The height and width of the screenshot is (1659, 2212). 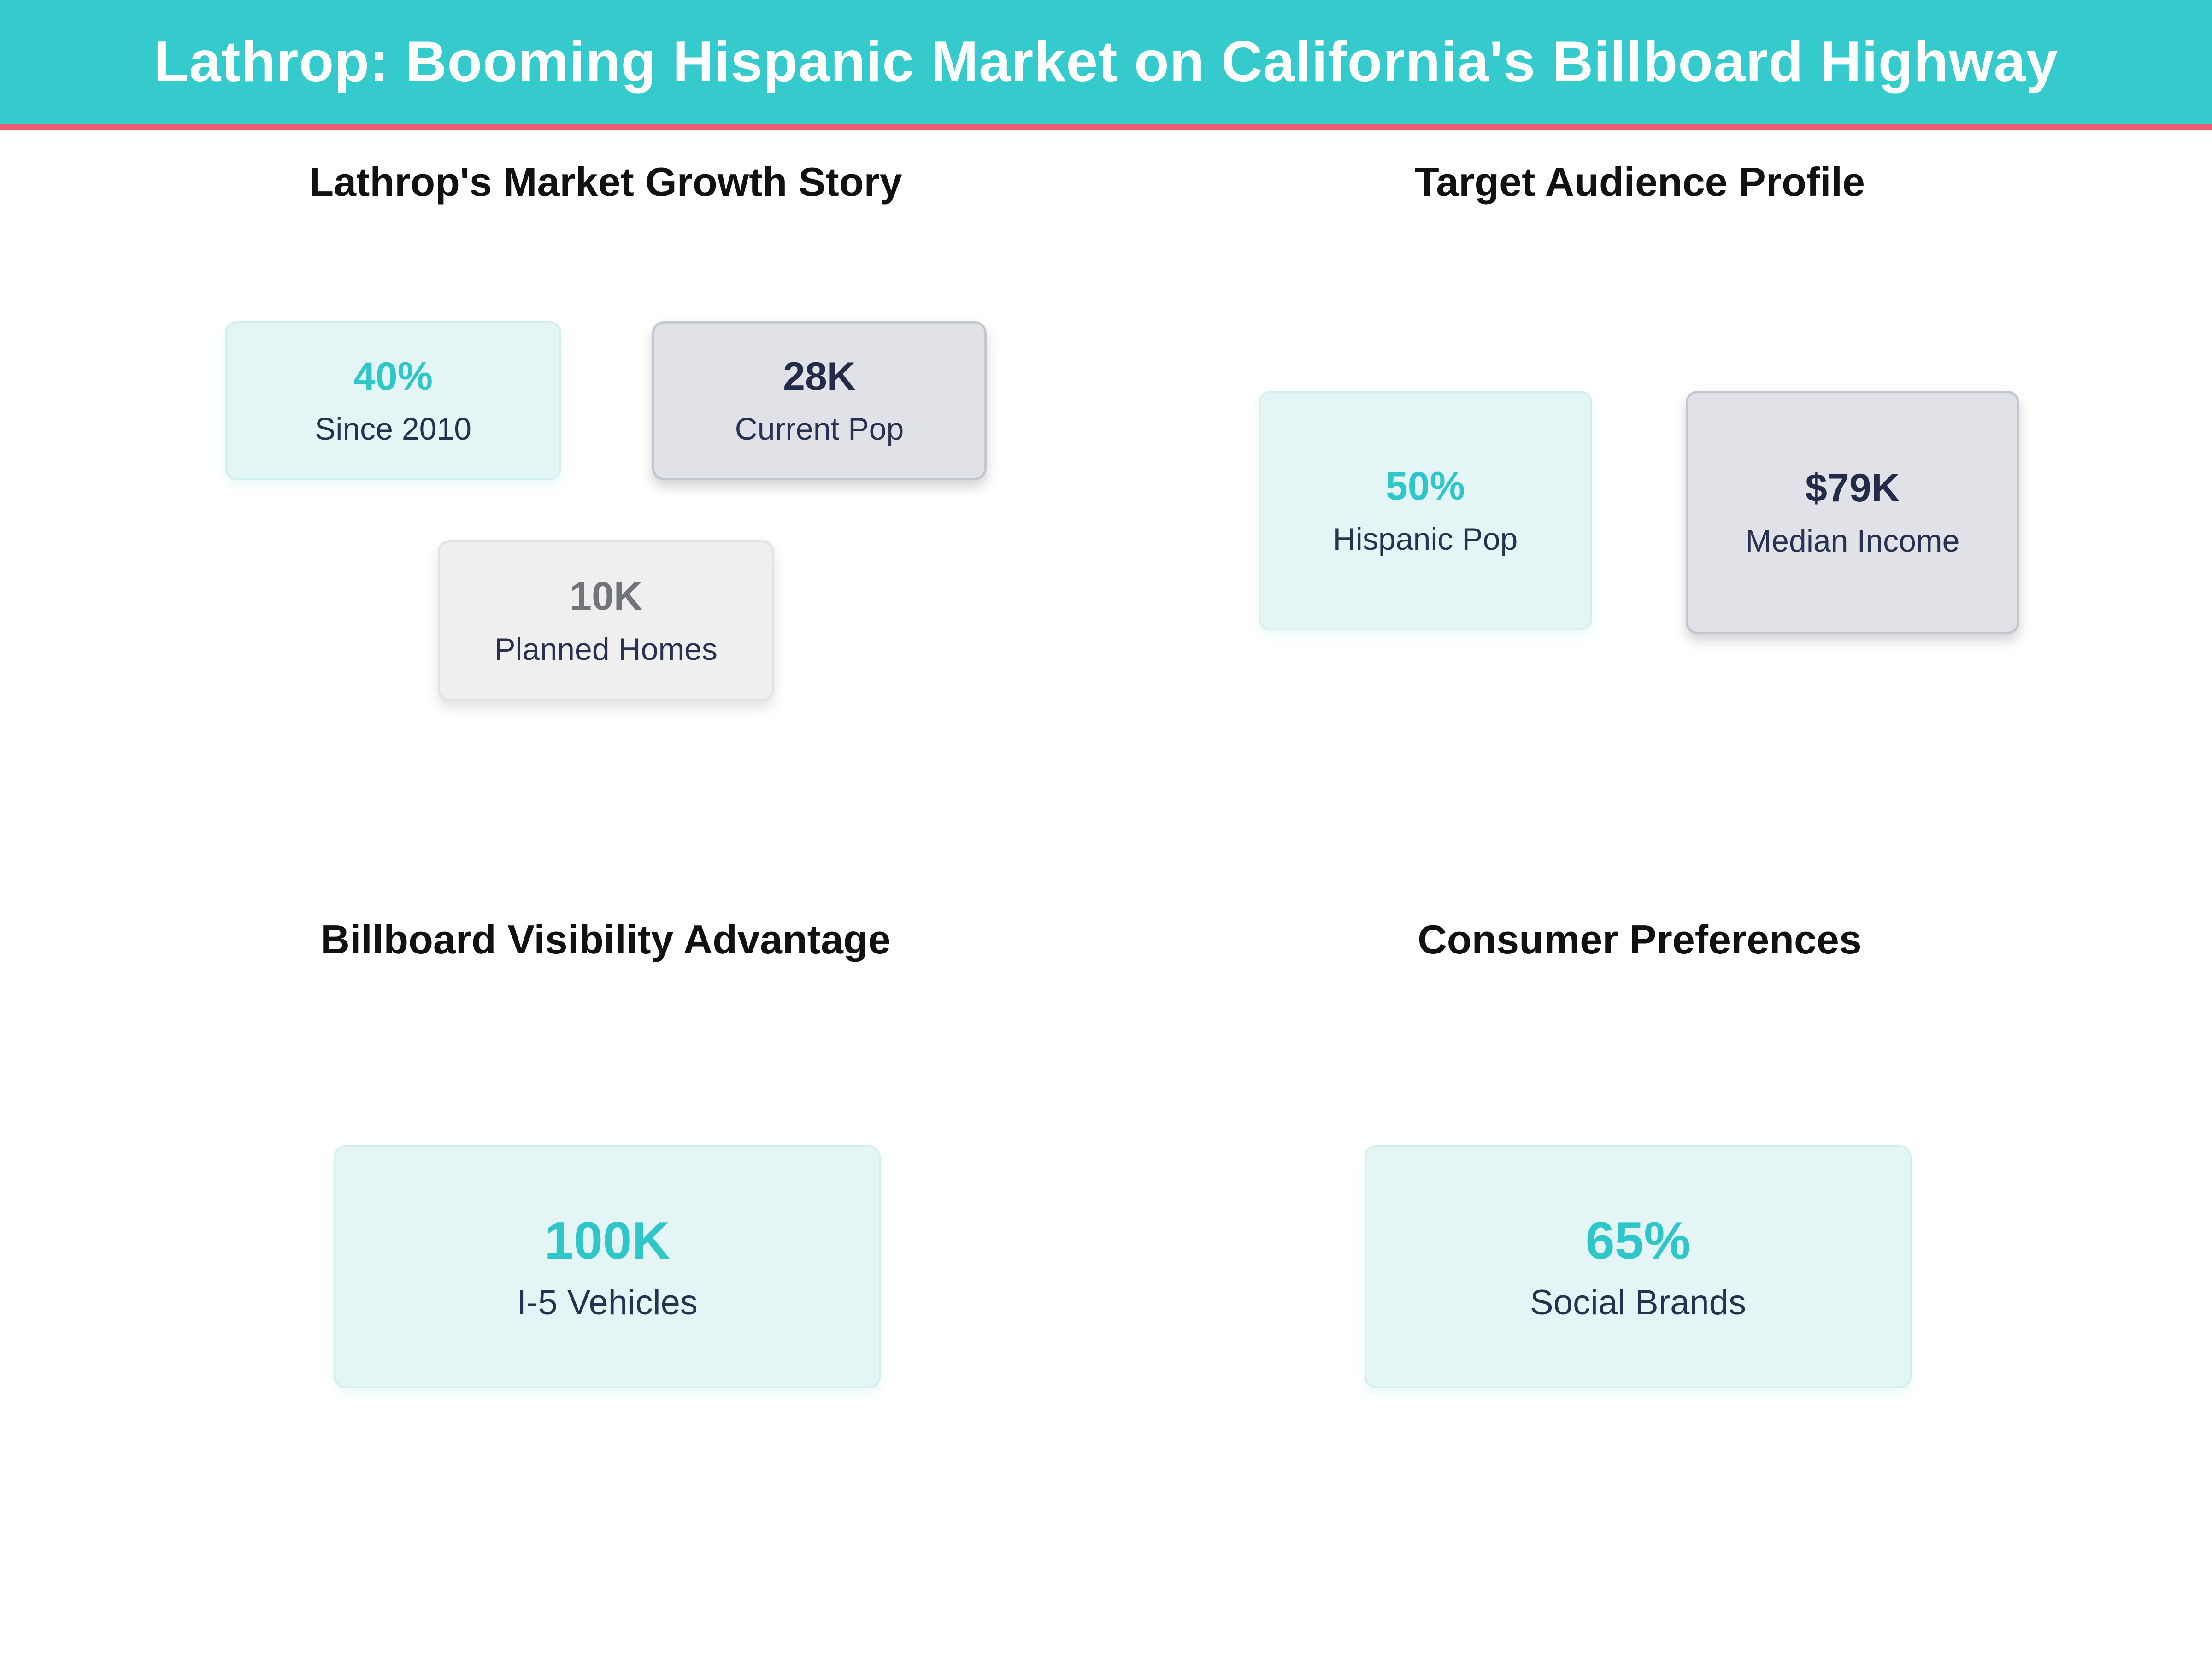 What do you see at coordinates (1638, 1302) in the screenshot?
I see `stat-label: Social Brands` at bounding box center [1638, 1302].